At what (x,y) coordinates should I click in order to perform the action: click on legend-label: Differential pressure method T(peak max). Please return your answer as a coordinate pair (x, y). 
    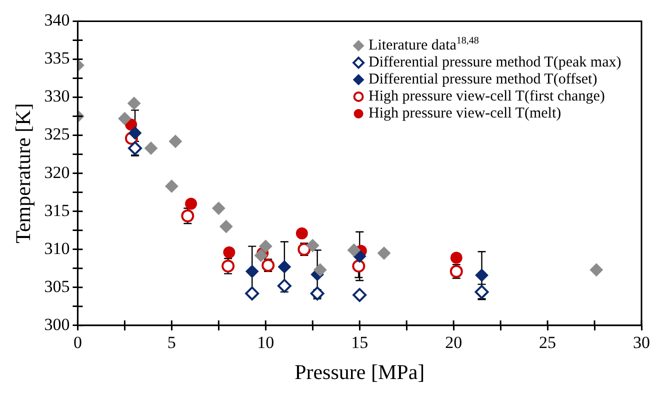
    Looking at the image, I should click on (495, 62).